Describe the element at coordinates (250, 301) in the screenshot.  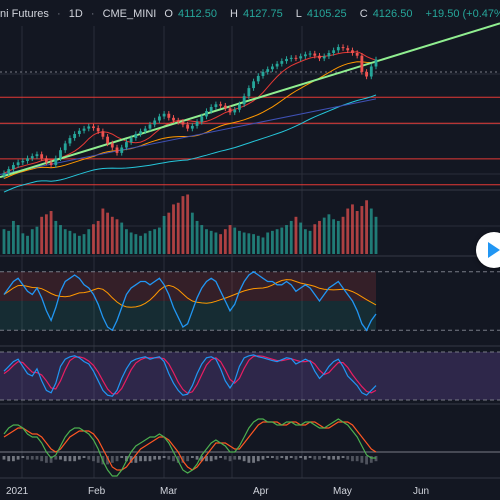
I see `oscillator-pane` at that location.